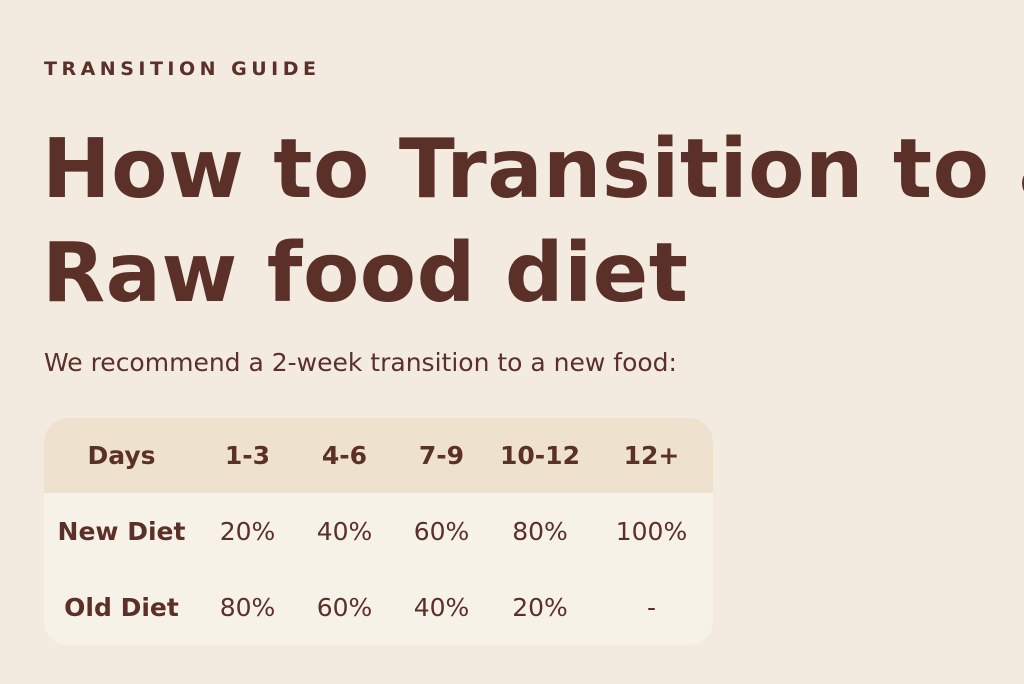 The width and height of the screenshot is (1024, 684). I want to click on title-line: How to Transition to a, so click(533, 169).